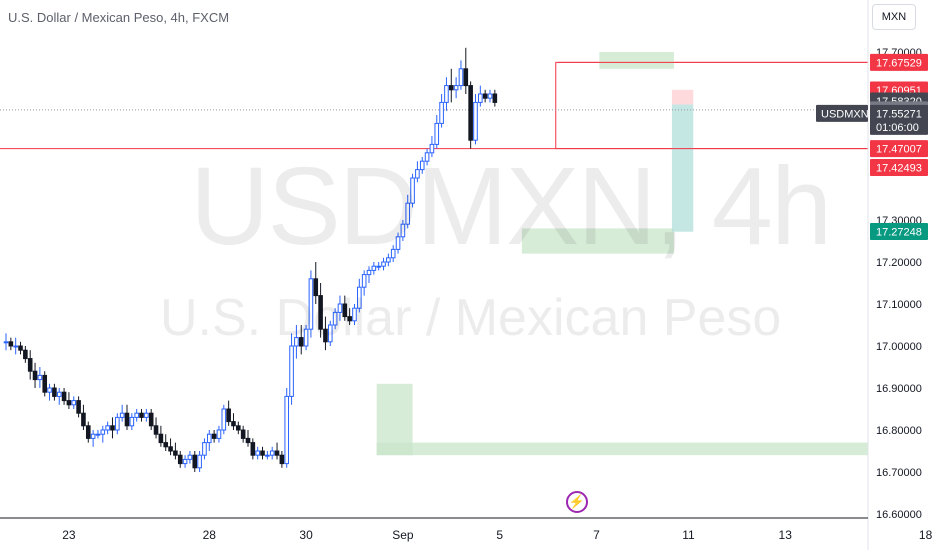 The height and width of the screenshot is (550, 932). I want to click on flash-icon: ⚡, so click(577, 502).